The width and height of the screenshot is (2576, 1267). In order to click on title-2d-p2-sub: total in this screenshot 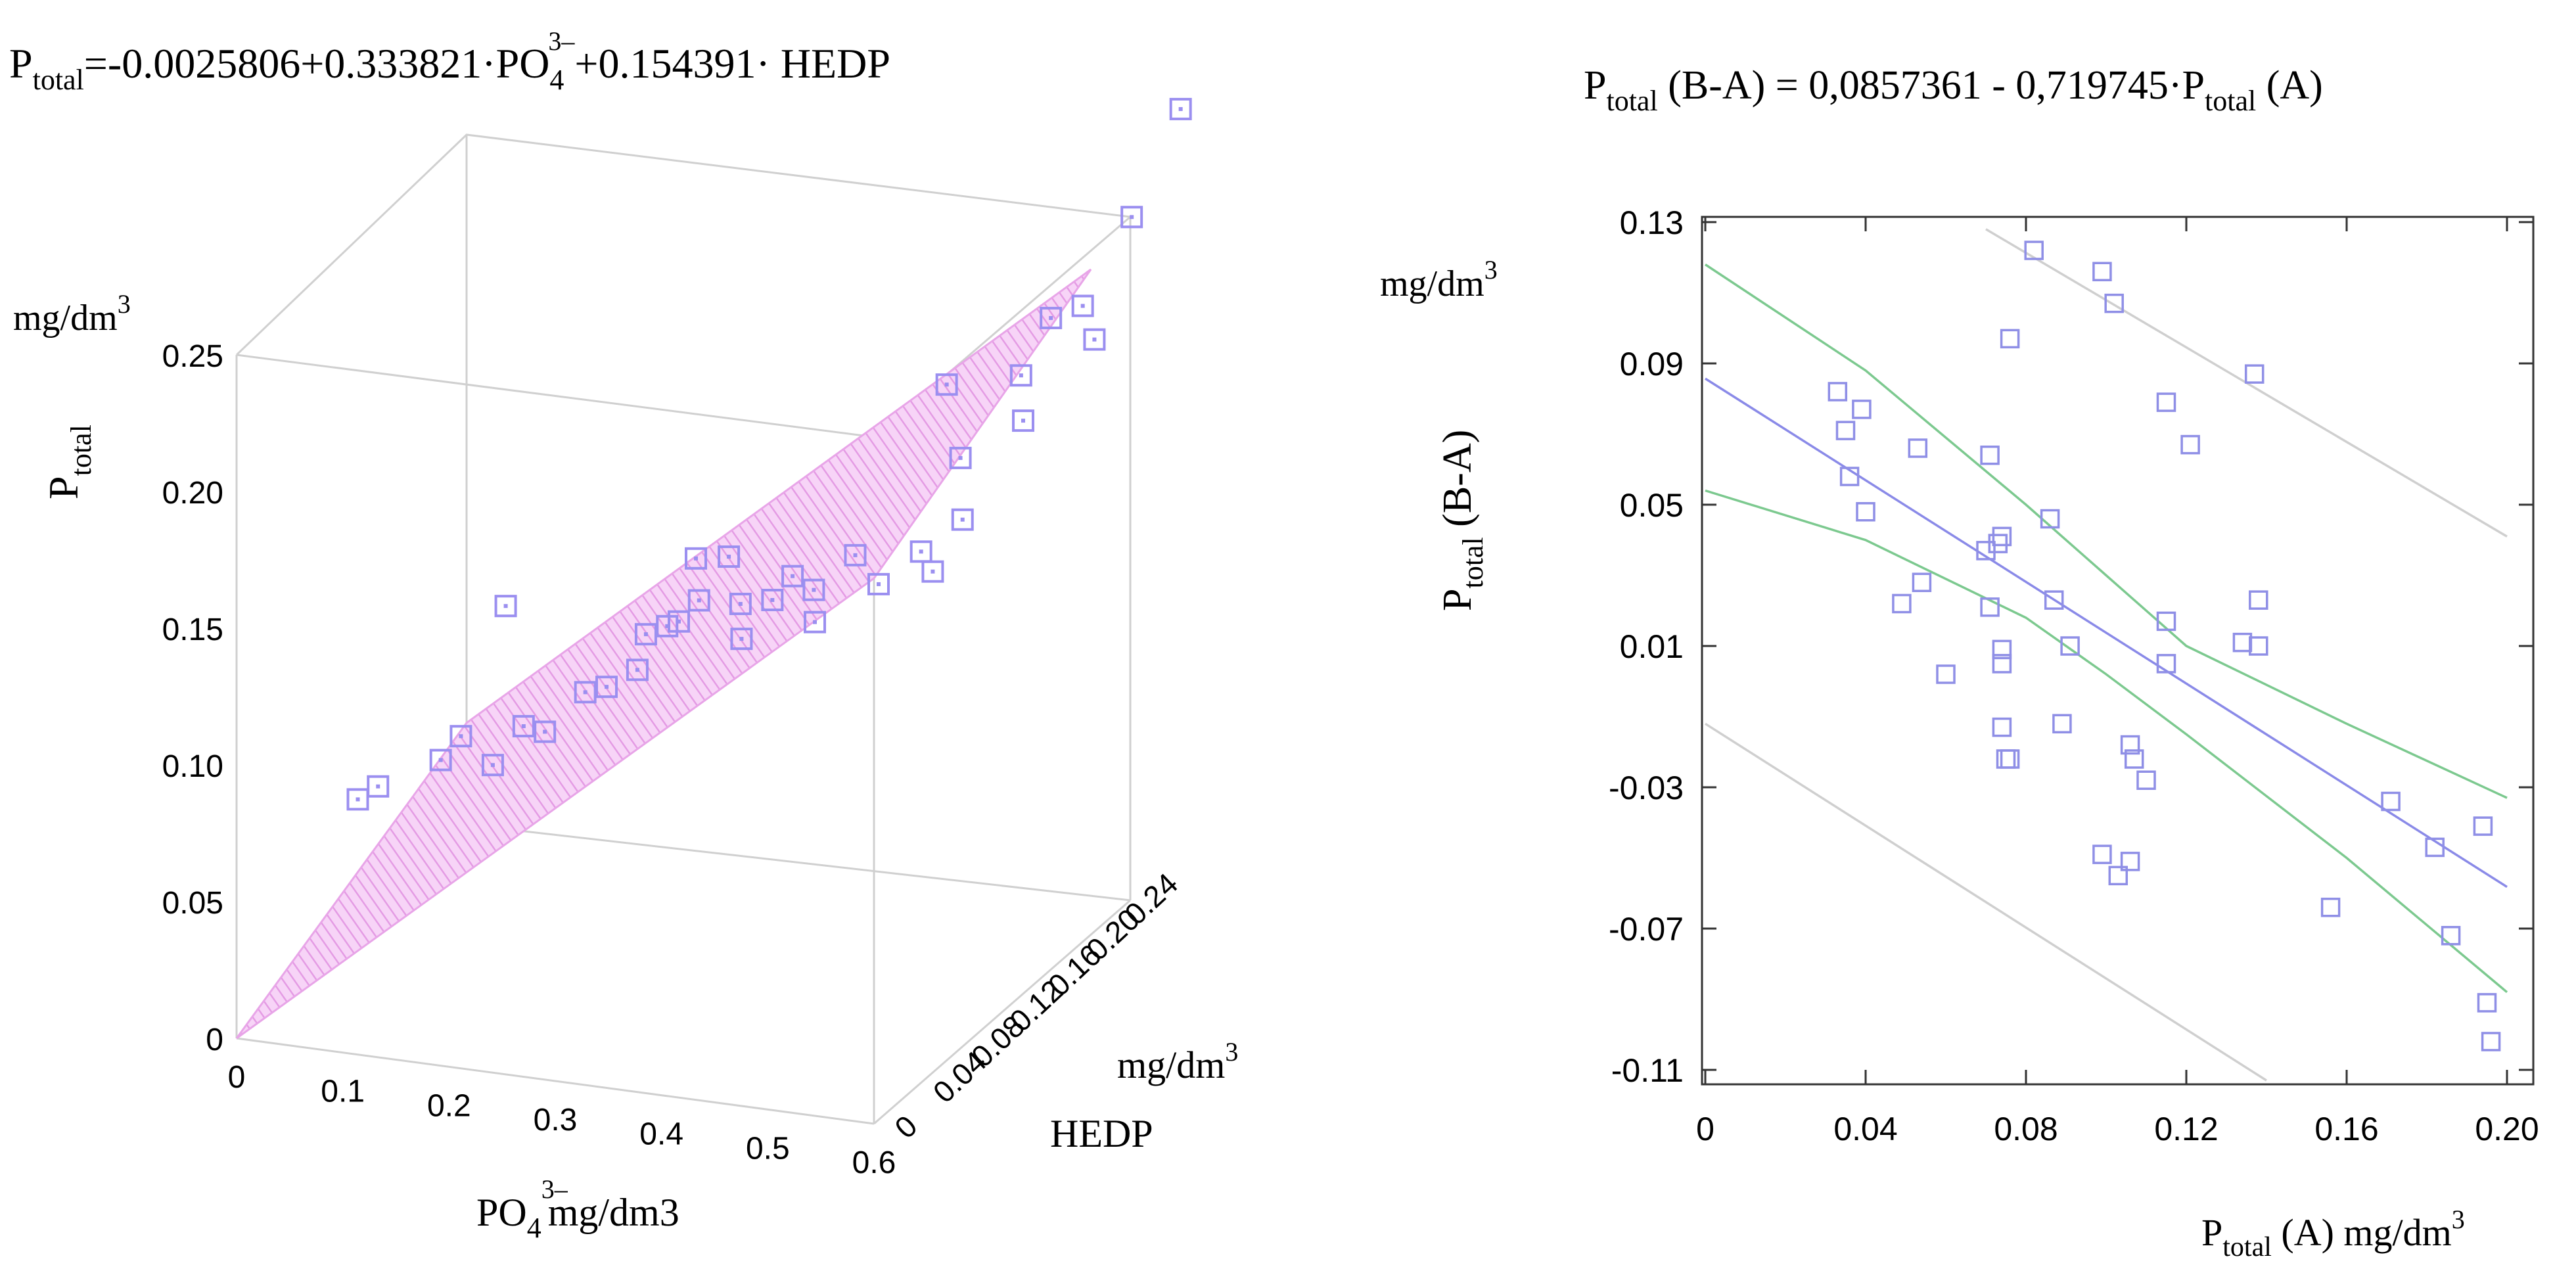, I will do `click(2230, 101)`.